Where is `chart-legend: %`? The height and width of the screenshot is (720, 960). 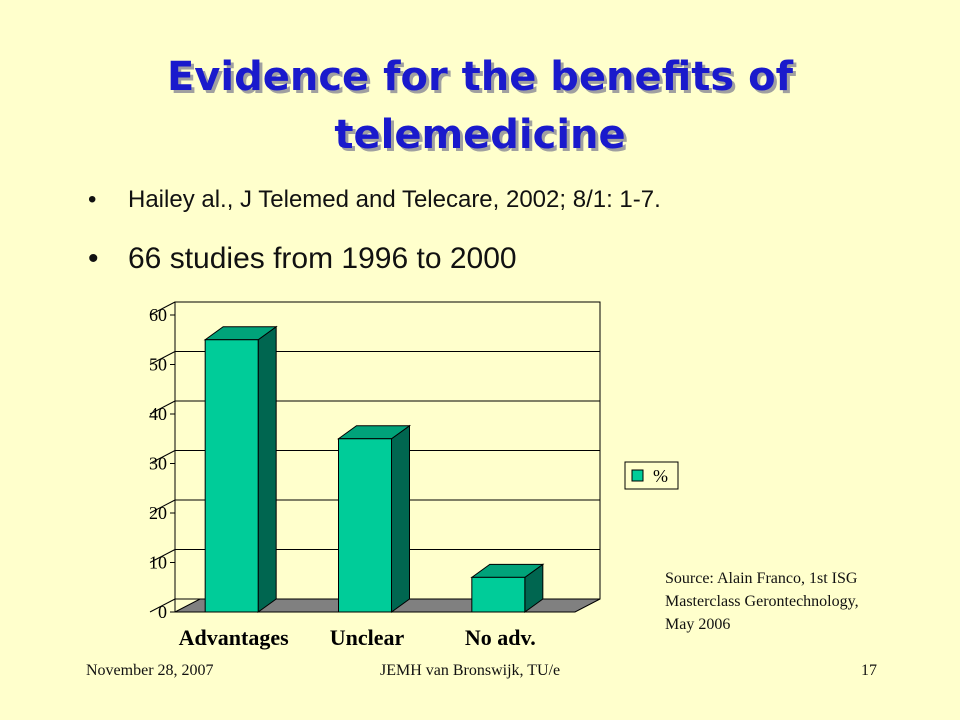
chart-legend: % is located at coordinates (651, 475).